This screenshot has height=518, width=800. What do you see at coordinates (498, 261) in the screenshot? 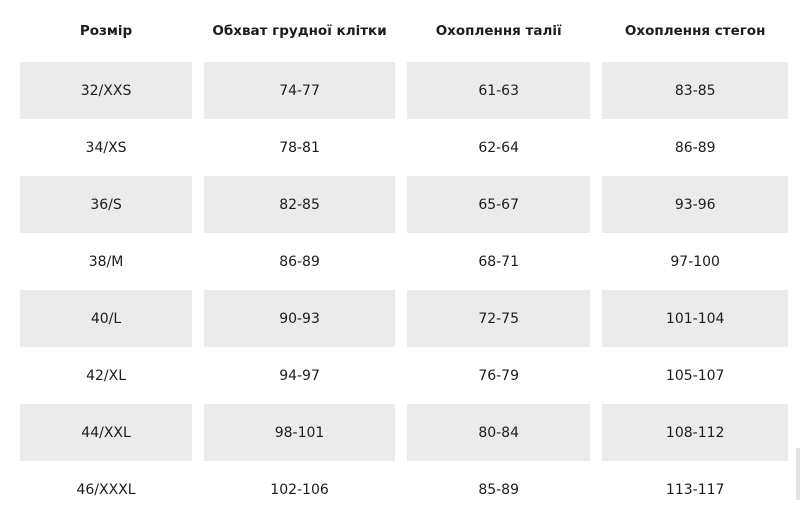
I see `waist-cell: 68-71` at bounding box center [498, 261].